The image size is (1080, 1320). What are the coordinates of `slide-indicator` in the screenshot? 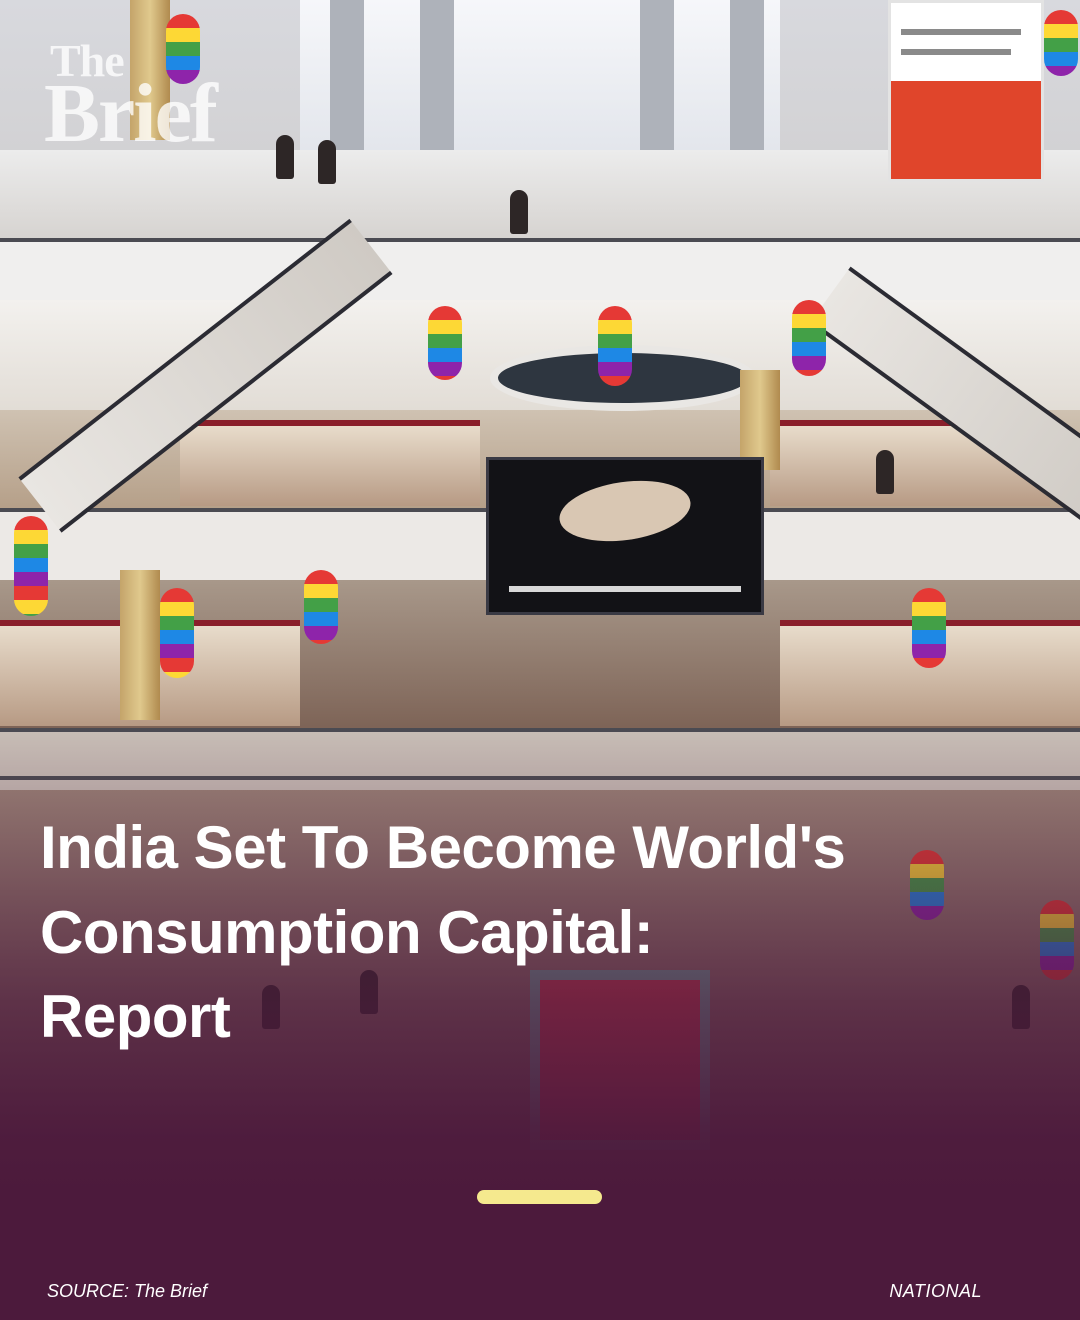 It's located at (539, 1197).